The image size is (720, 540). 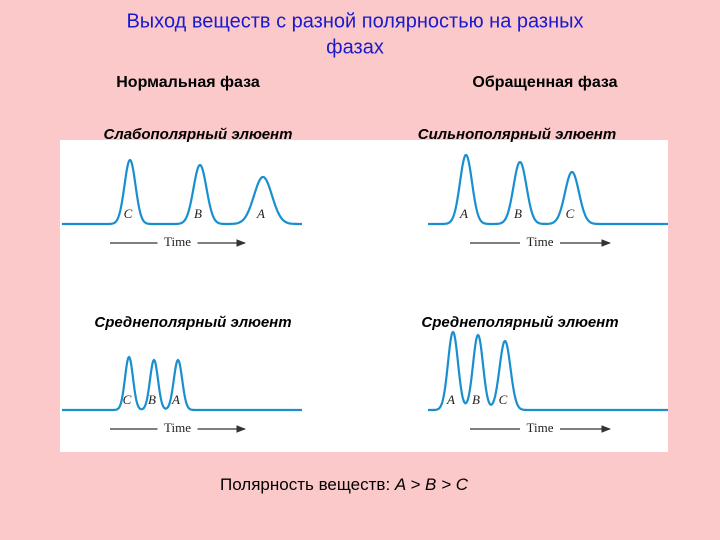 I want to click on footer-text: Полярность веществ:, so click(x=305, y=484).